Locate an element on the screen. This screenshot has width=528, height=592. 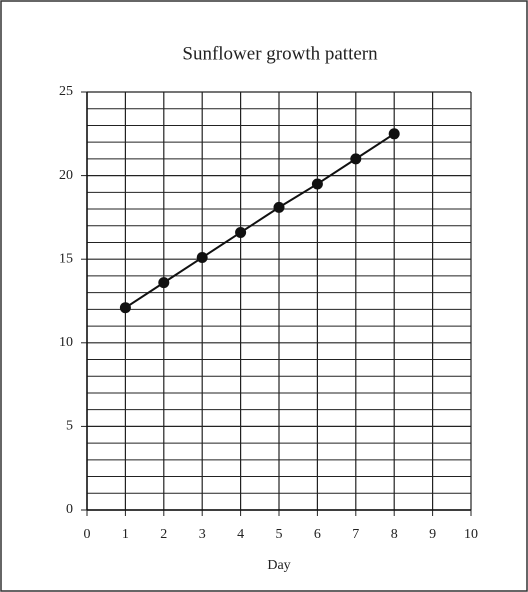
x-tick-label: 7 is located at coordinates (355, 534).